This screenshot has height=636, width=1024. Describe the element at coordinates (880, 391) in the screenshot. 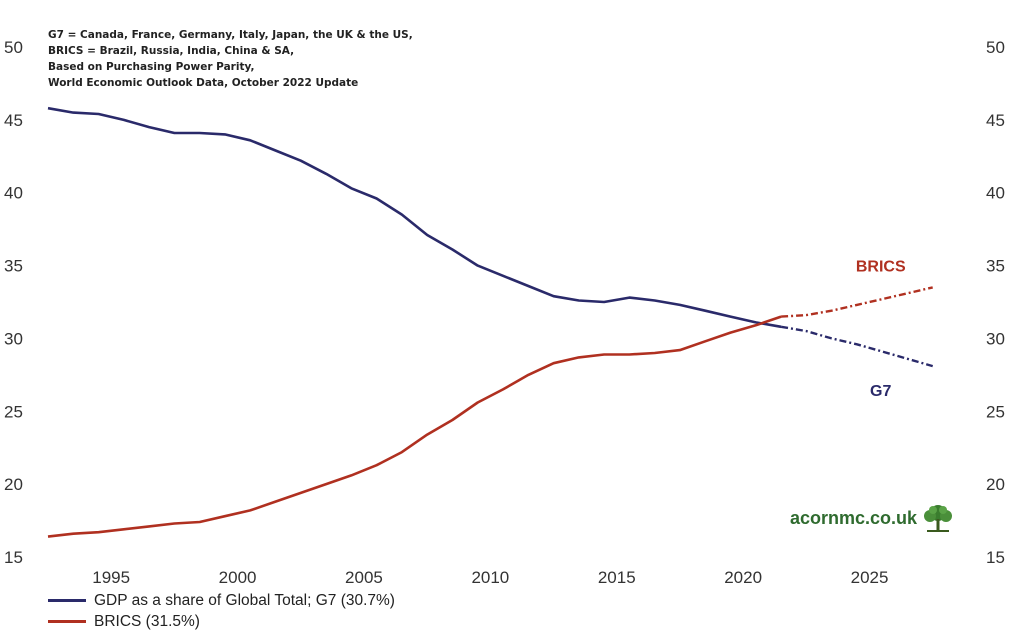

I see `series-label-g7: G7` at that location.